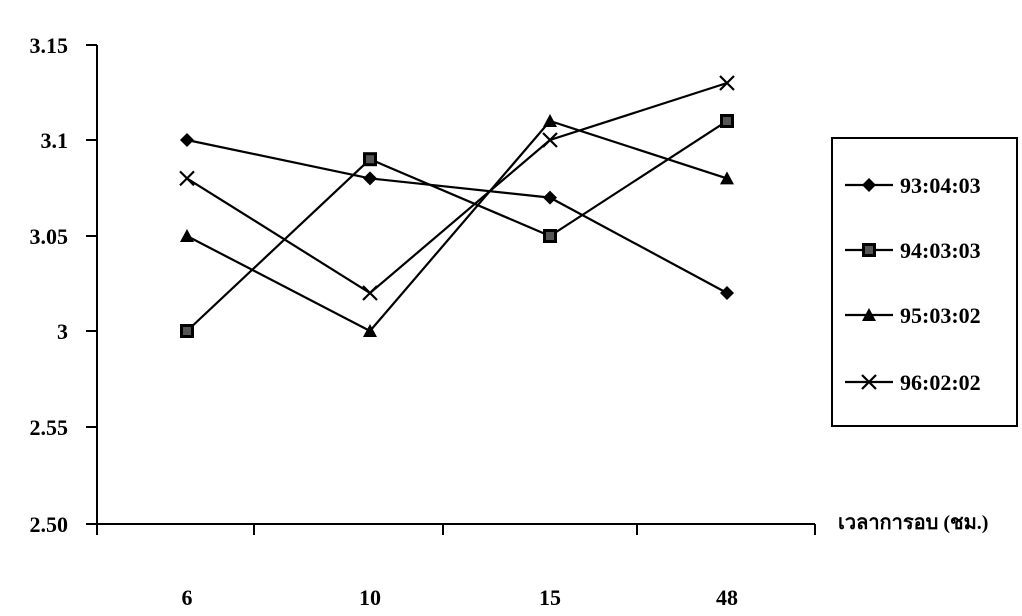 Image resolution: width=1022 pixels, height=616 pixels. I want to click on y-tick-label: 3, so click(62, 331).